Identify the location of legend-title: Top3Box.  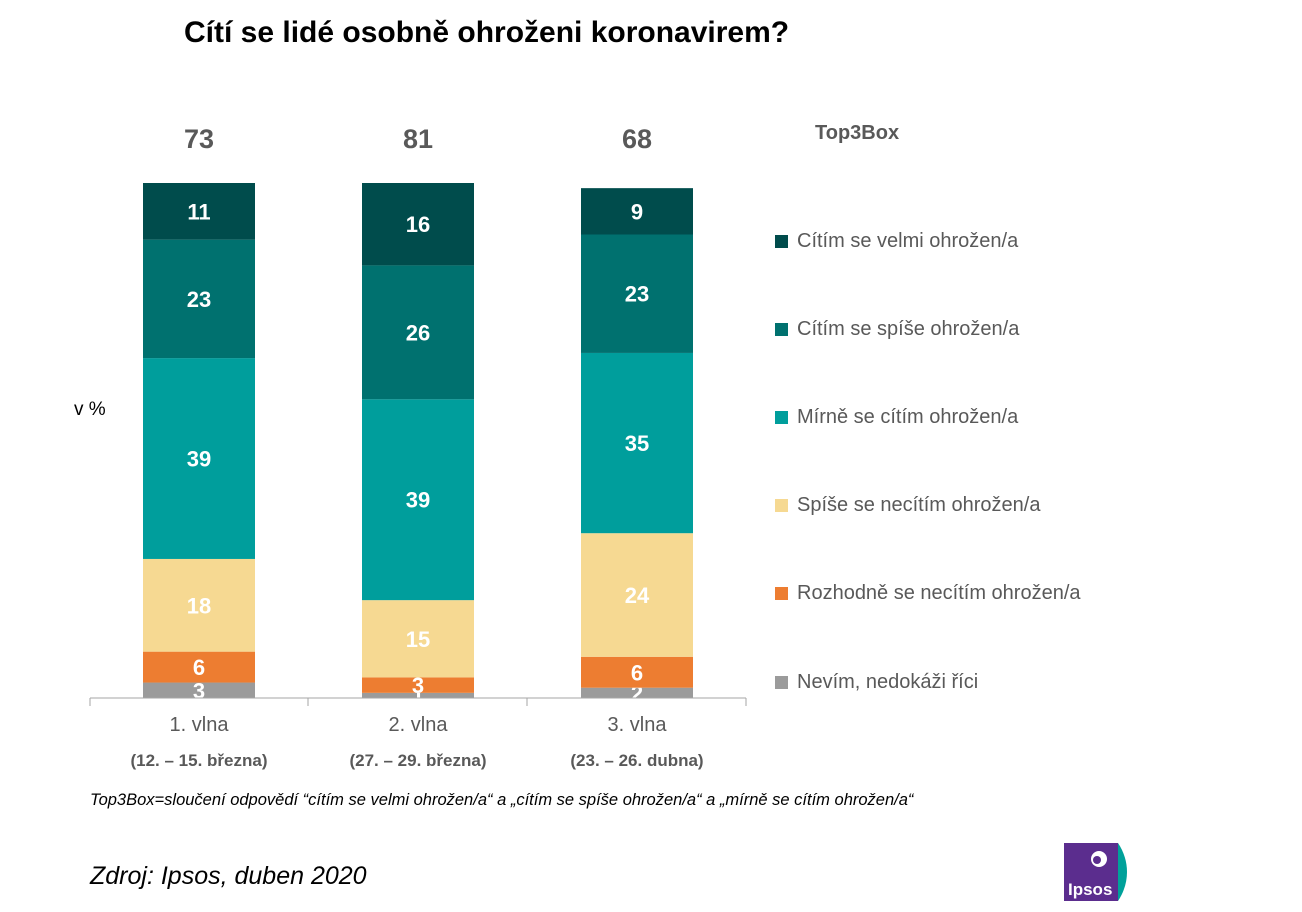
(857, 133).